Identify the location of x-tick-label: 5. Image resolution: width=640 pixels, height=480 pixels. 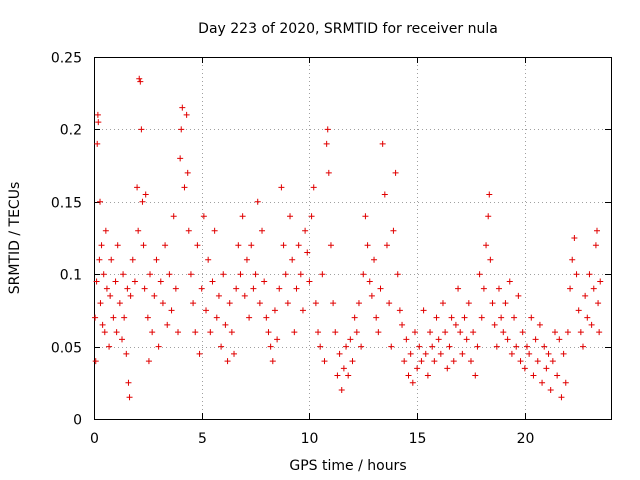
(202, 439).